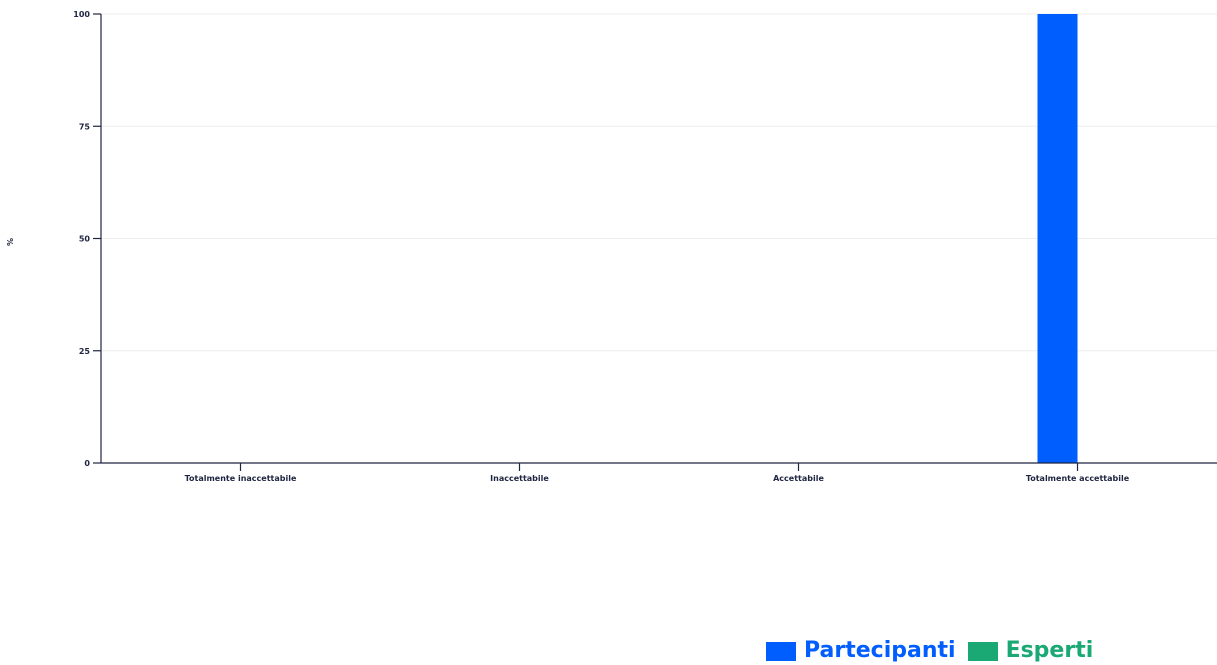 This screenshot has height=665, width=1217. I want to click on x-tick-label: Totalmente inaccettabile, so click(241, 478).